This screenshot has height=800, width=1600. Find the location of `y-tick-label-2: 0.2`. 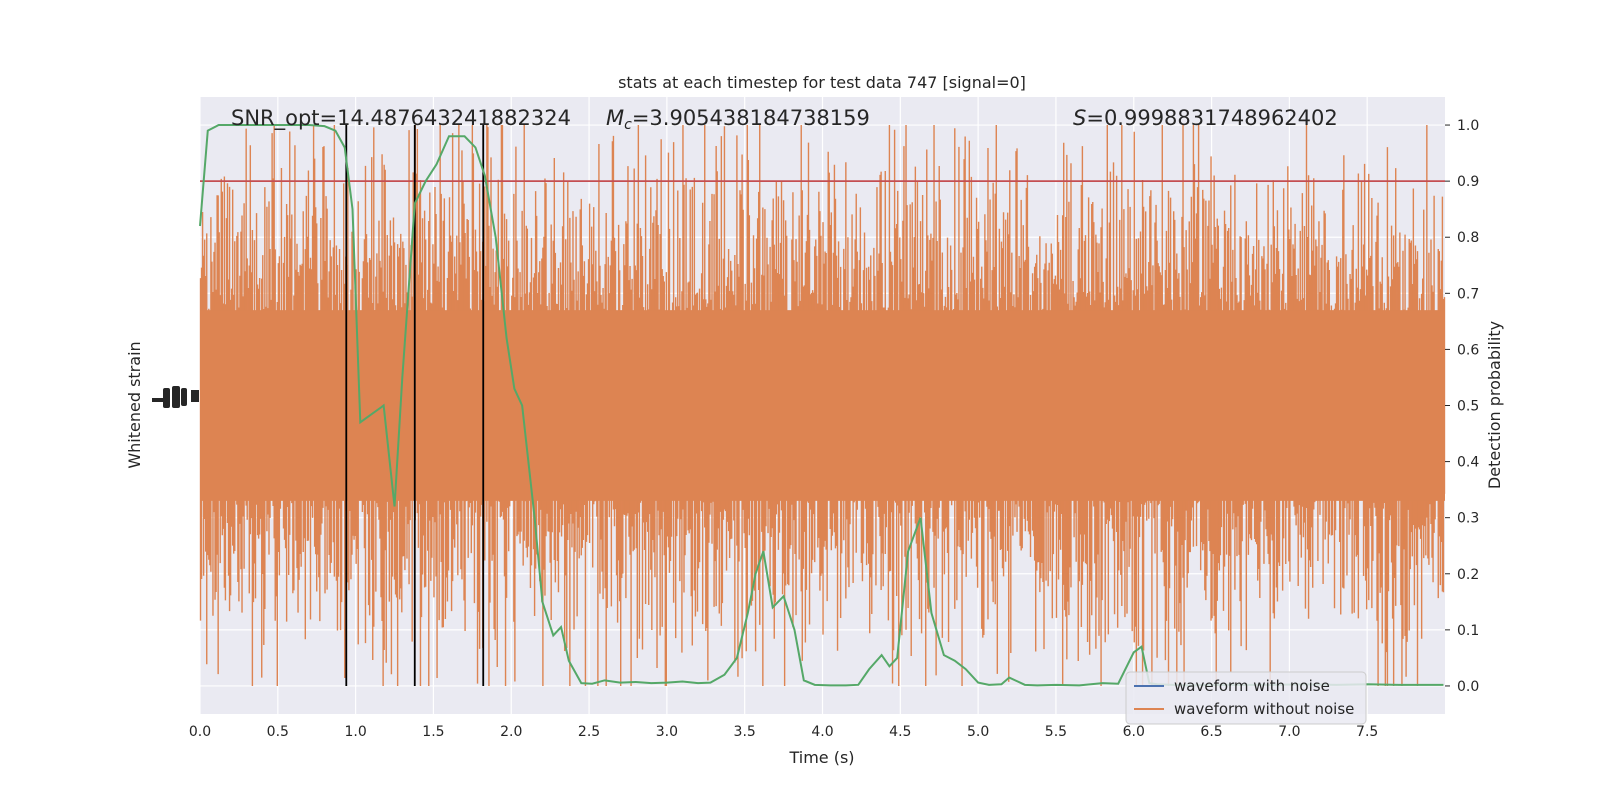

y-tick-label-2: 0.2 is located at coordinates (1468, 575).